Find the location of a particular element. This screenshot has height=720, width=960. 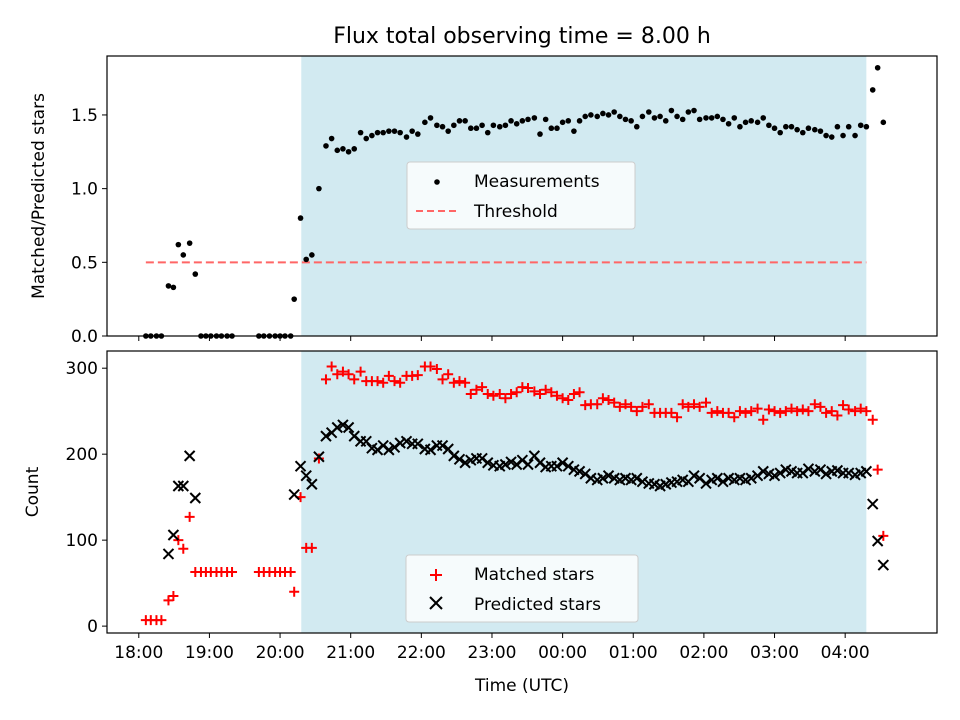

x-tick-label: 01:00 is located at coordinates (633, 653).